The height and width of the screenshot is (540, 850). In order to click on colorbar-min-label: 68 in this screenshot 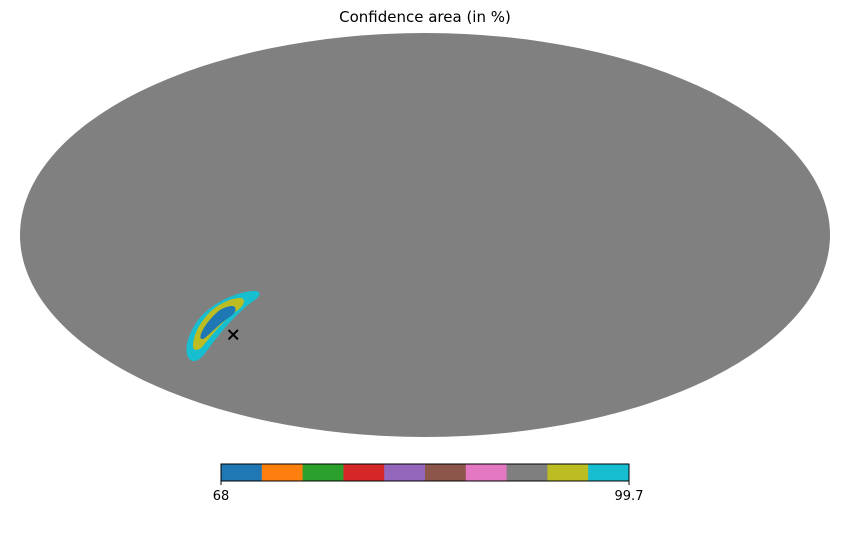, I will do `click(221, 496)`.